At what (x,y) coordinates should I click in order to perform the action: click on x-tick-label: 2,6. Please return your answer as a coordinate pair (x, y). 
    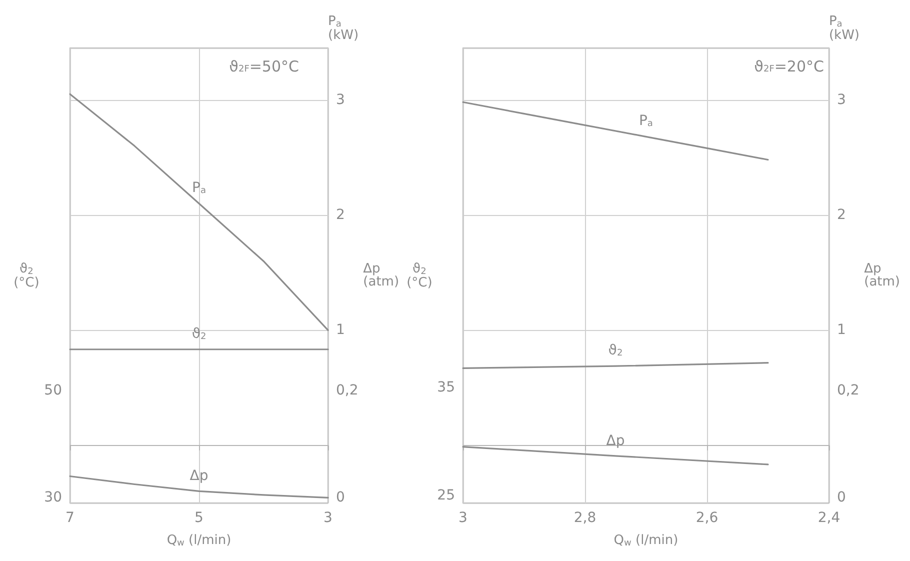
    Looking at the image, I should click on (707, 518).